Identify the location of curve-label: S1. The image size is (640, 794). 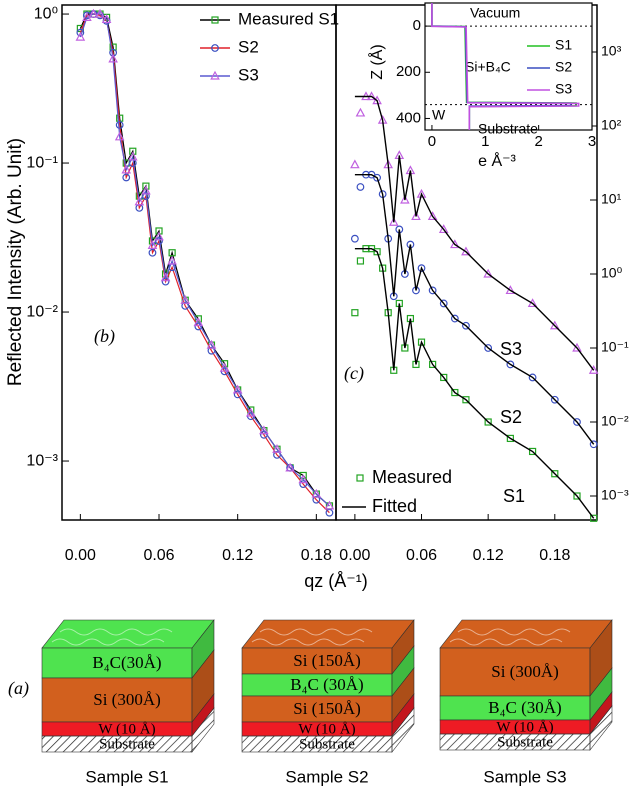
(514, 496).